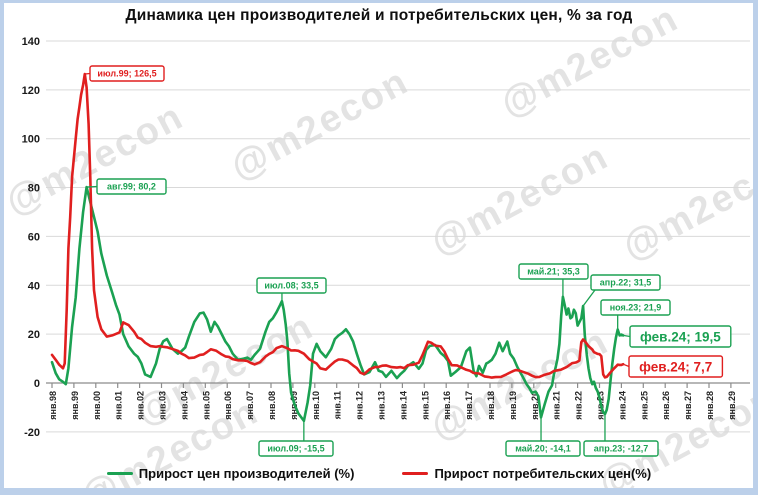  I want to click on x-tick-label: янв.99, so click(75, 405).